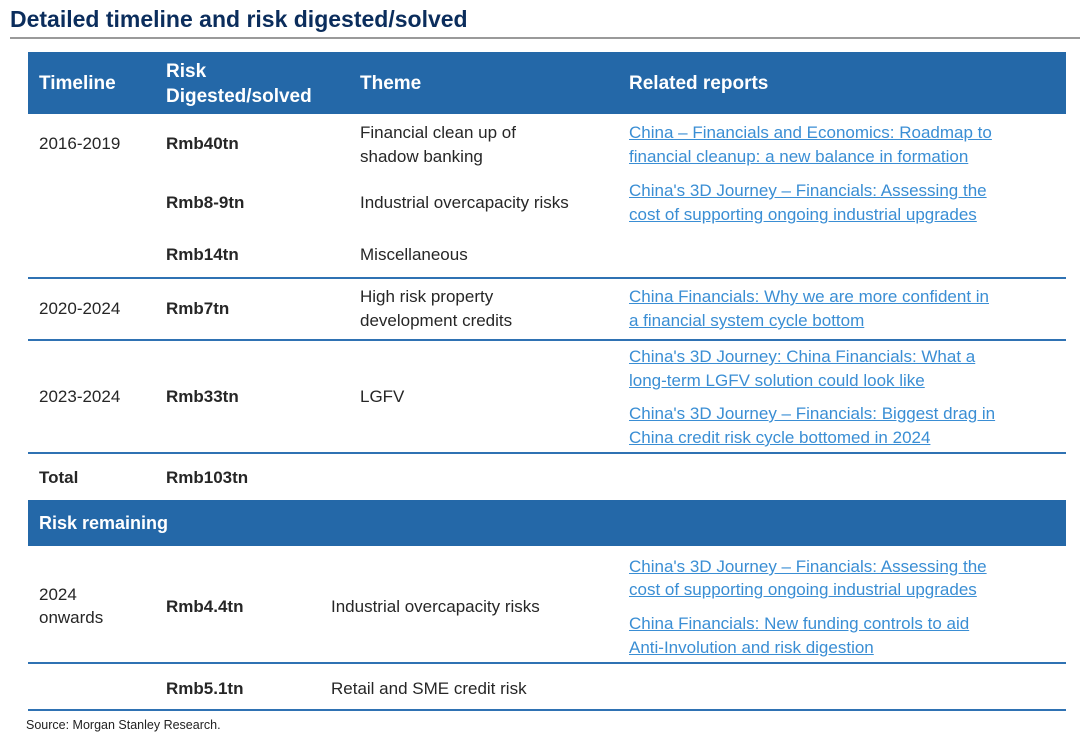 This screenshot has height=739, width=1080. What do you see at coordinates (777, 380) in the screenshot?
I see `report-link: long-term LGFV solution could look like` at bounding box center [777, 380].